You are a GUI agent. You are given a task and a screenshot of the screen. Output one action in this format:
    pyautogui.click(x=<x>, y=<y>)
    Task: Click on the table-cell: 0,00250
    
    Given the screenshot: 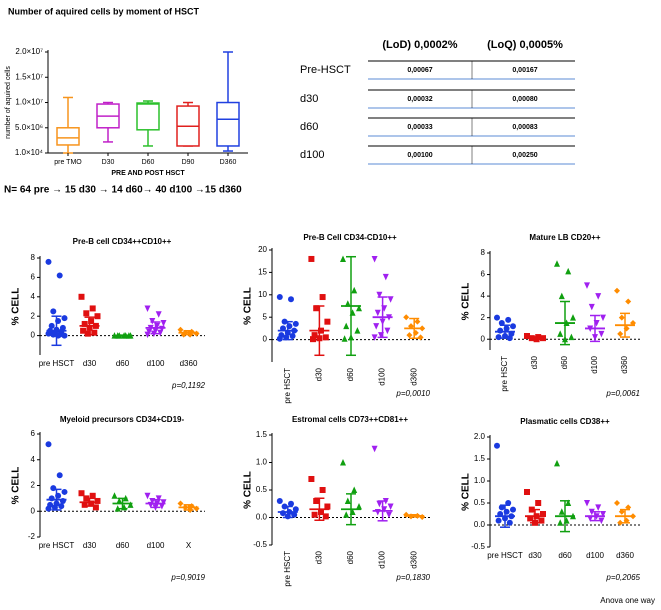 What is the action you would take?
    pyautogui.click(x=524, y=155)
    